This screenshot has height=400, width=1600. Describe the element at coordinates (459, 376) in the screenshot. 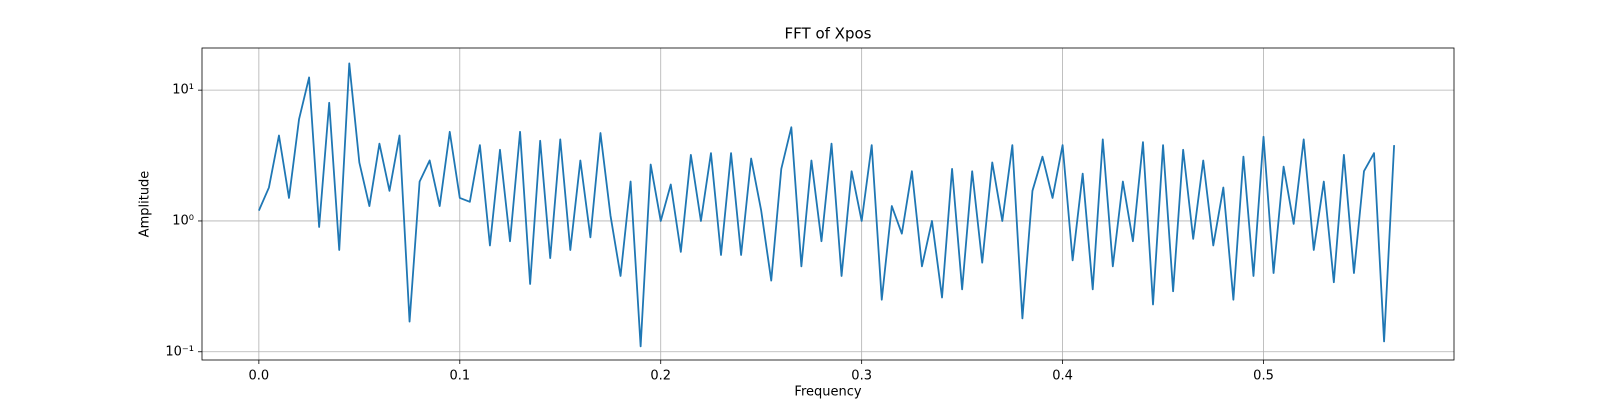

I see `x-tick-label: 0.1` at that location.